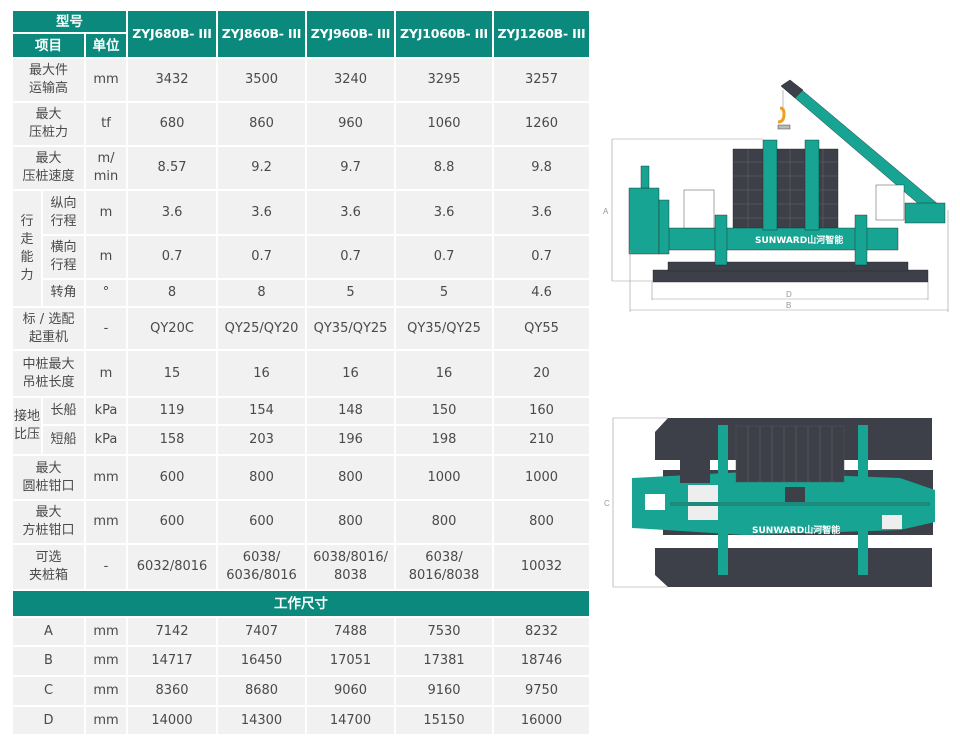 This screenshot has height=744, width=960. I want to click on cell-value: 1260, so click(542, 124).